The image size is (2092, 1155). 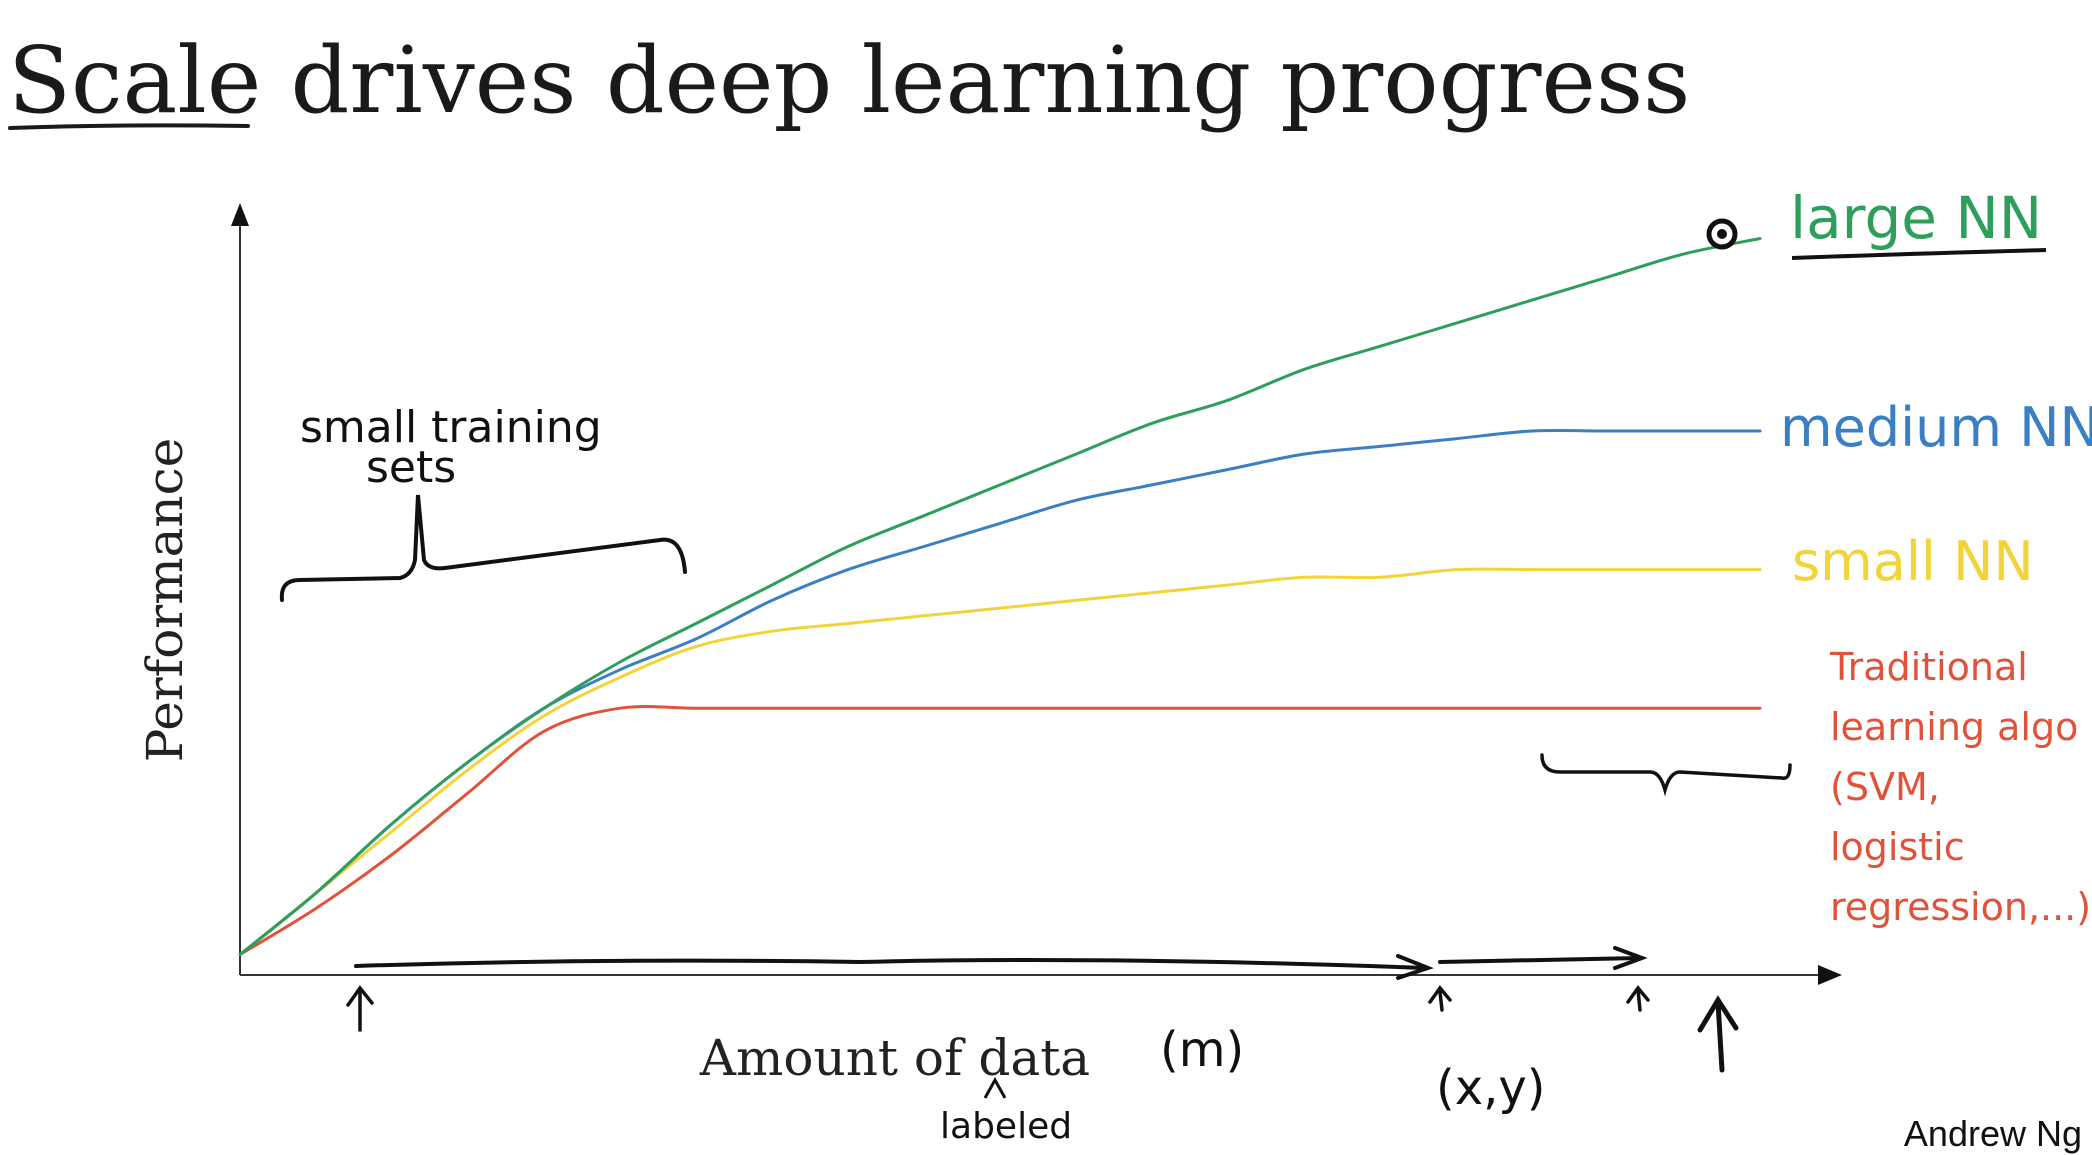 I want to click on right-section-brace, so click(x=1666, y=775).